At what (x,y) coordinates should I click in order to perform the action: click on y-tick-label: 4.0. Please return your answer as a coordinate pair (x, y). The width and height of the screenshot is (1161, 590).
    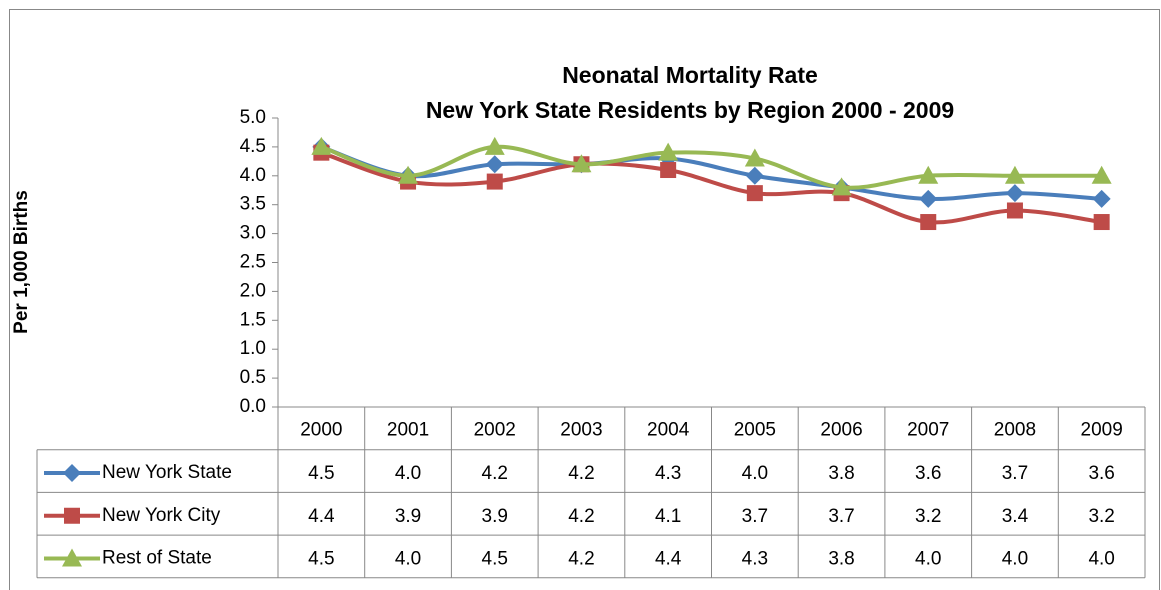
    Looking at the image, I should click on (253, 175).